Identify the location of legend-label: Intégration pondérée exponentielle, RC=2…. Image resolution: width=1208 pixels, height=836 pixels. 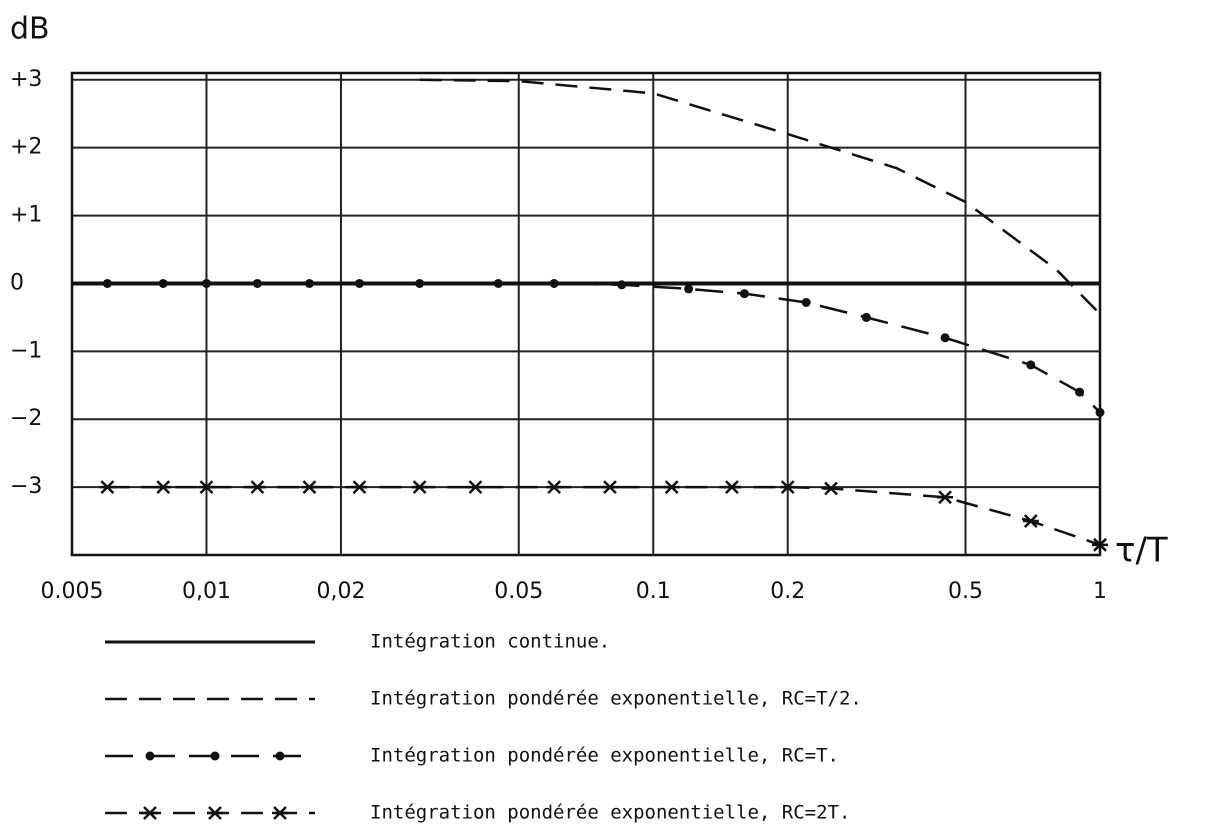
(610, 813).